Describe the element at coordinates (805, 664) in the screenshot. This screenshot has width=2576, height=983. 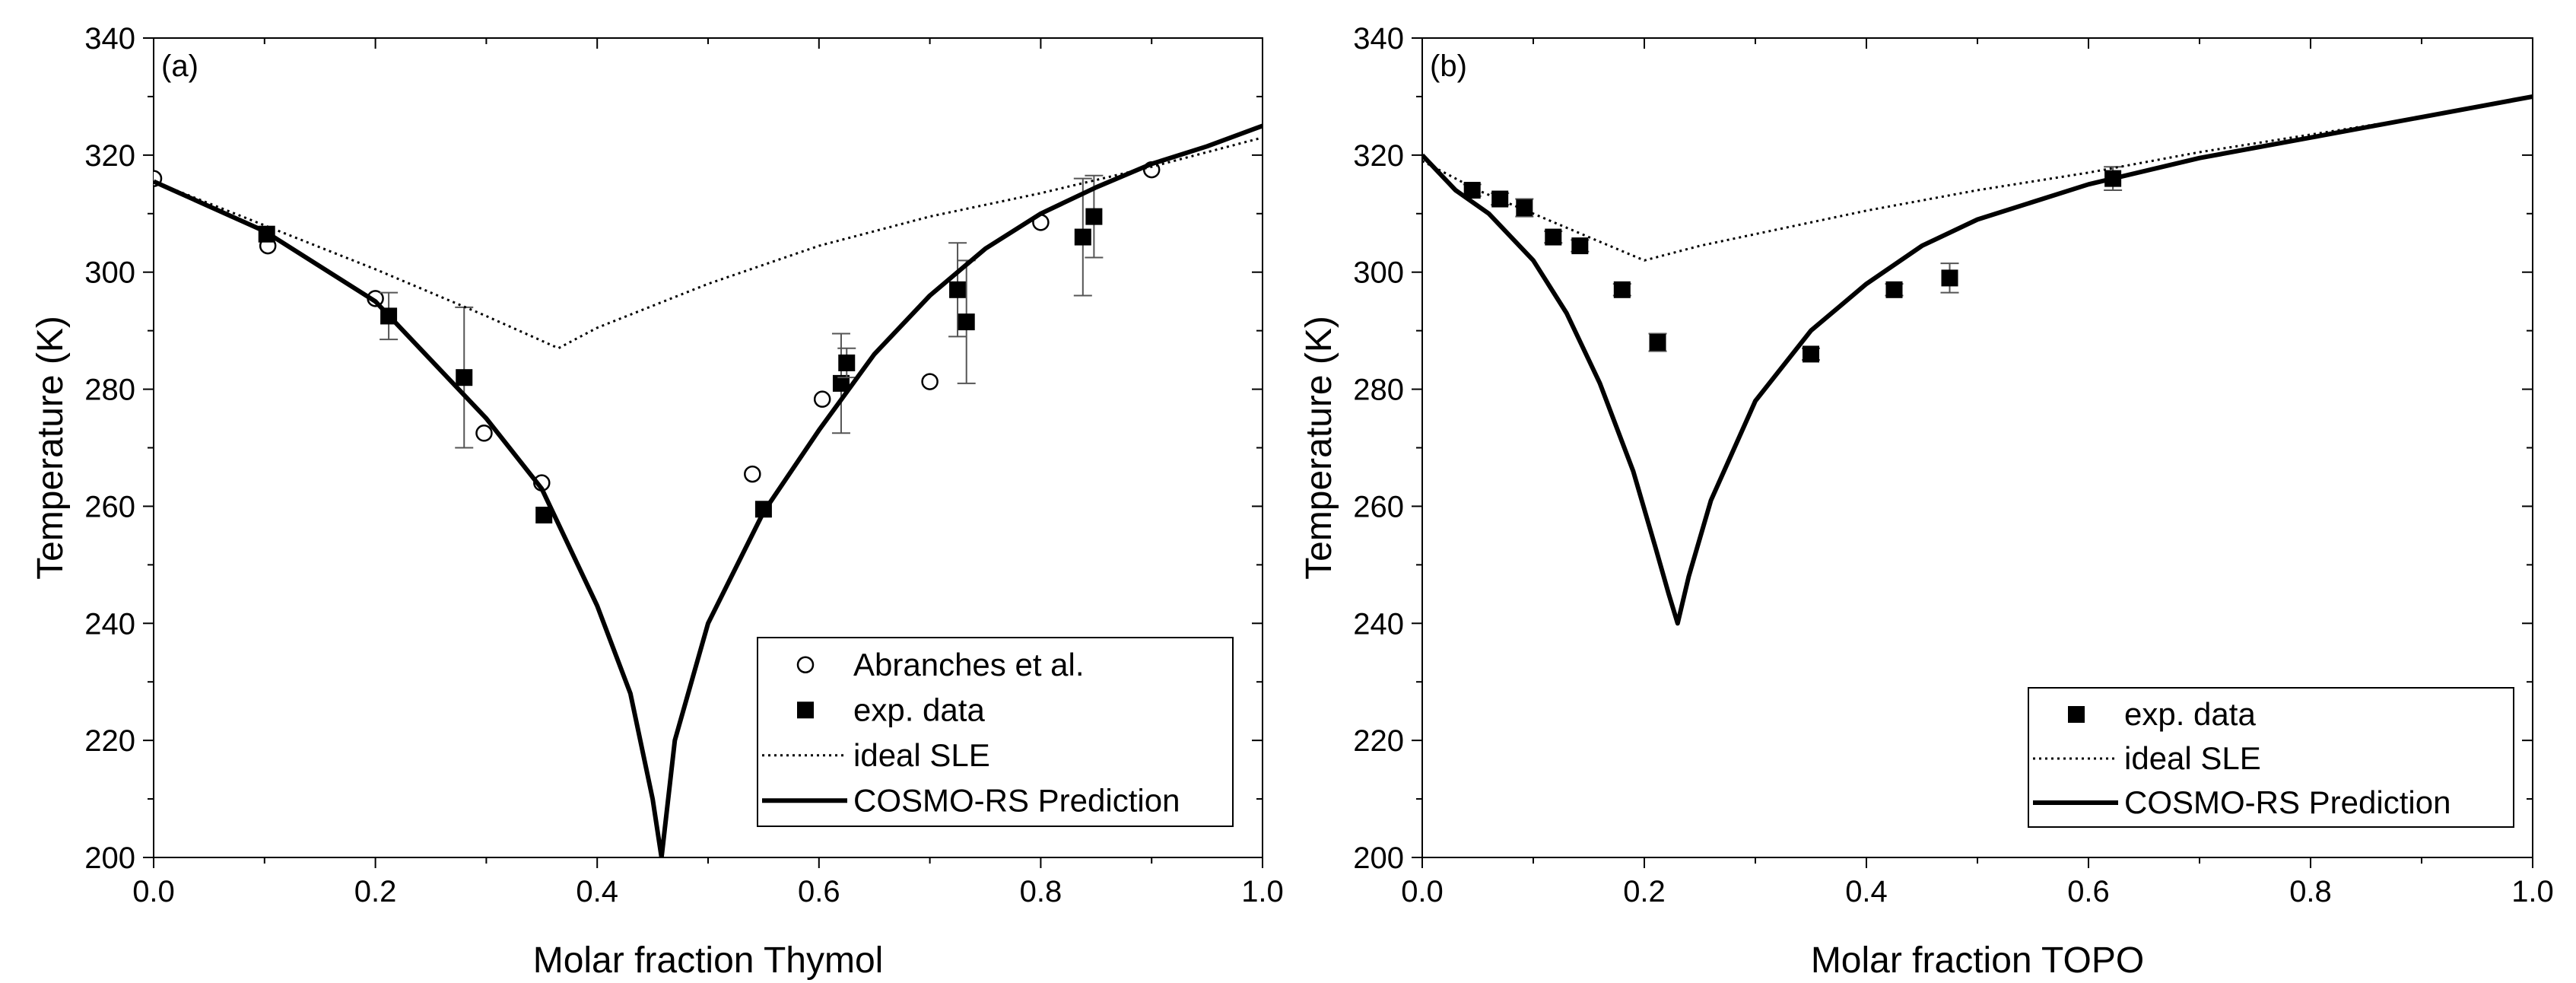
I see `legend-swatch-circle` at that location.